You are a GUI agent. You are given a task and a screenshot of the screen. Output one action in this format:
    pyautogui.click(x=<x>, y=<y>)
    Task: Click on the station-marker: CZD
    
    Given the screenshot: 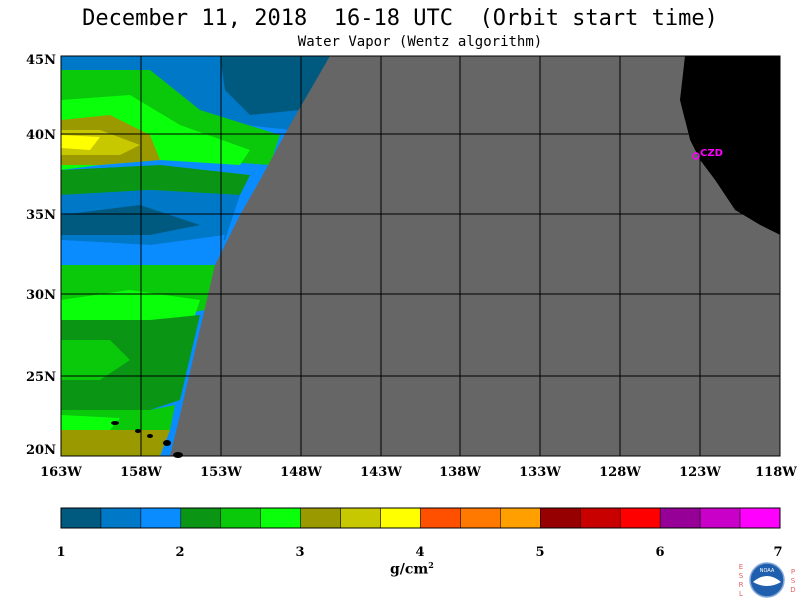 What is the action you would take?
    pyautogui.click(x=707, y=154)
    